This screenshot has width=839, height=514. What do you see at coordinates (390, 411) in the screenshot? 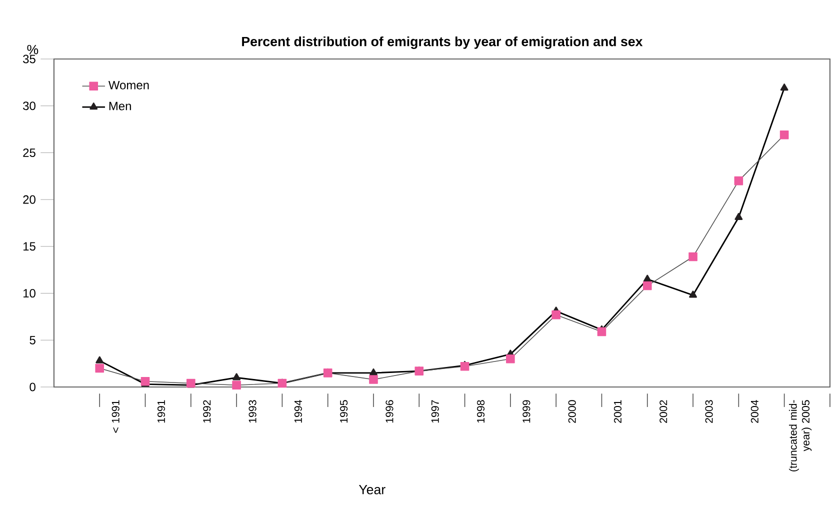
I see `x-tick-label: 1996` at bounding box center [390, 411].